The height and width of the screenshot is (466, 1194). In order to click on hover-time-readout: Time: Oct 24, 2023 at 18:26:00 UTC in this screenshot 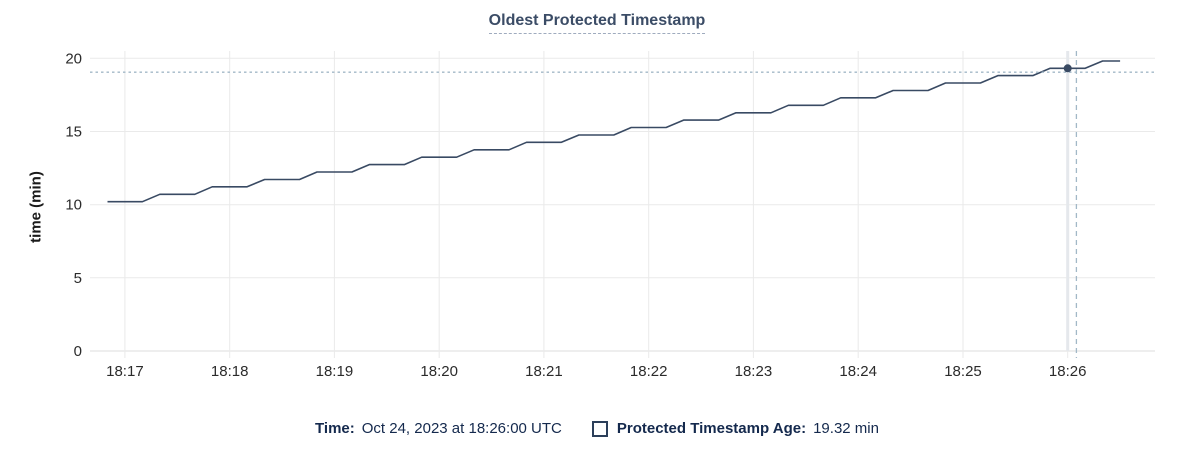, I will do `click(438, 428)`.